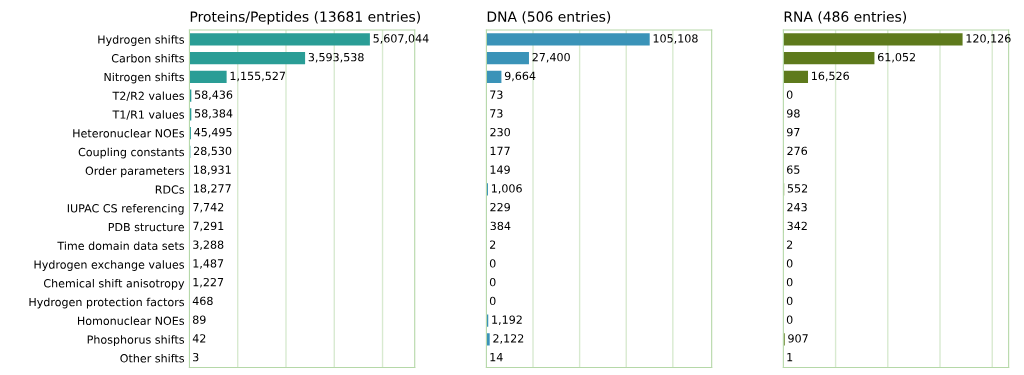 This screenshot has height=375, width=1024. What do you see at coordinates (199, 338) in the screenshot?
I see `data-label: 42` at bounding box center [199, 338].